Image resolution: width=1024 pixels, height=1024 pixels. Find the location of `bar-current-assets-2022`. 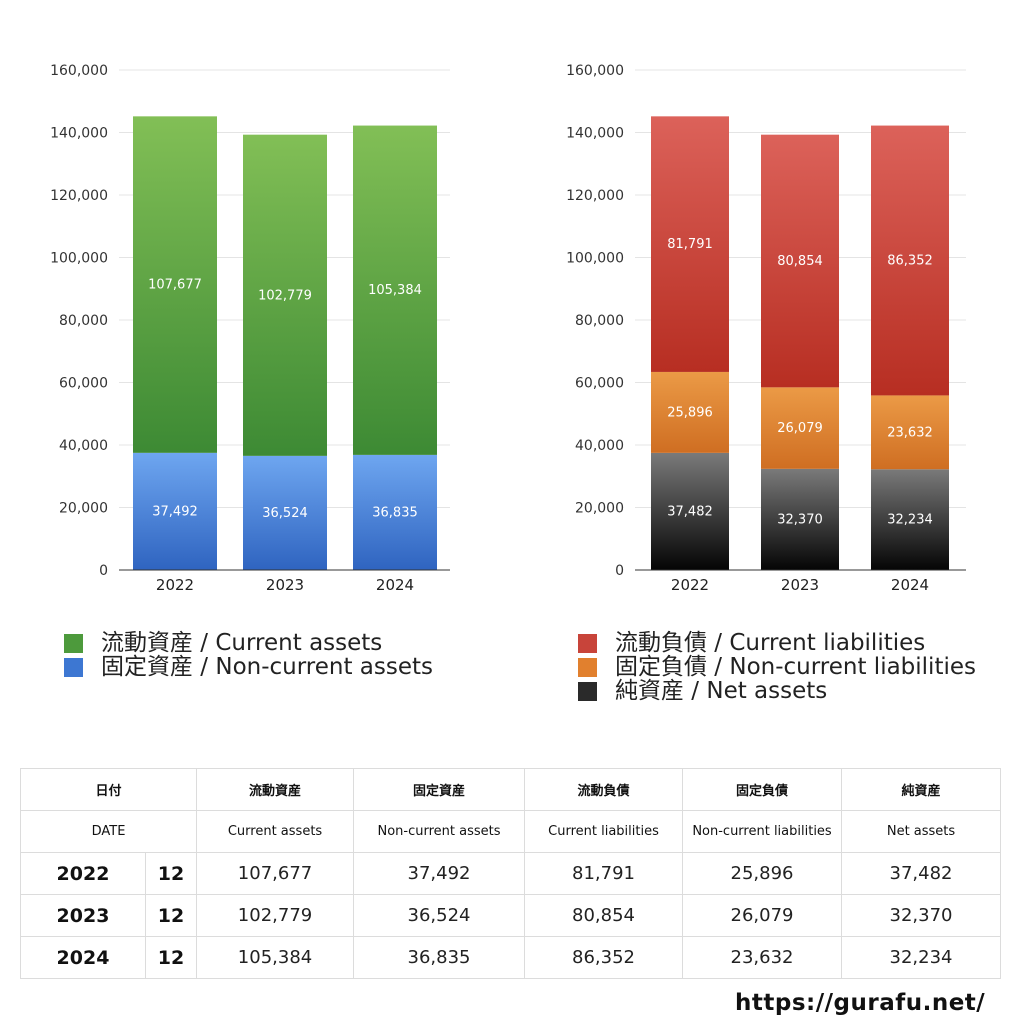

bar-current-assets-2022 is located at coordinates (175, 284).